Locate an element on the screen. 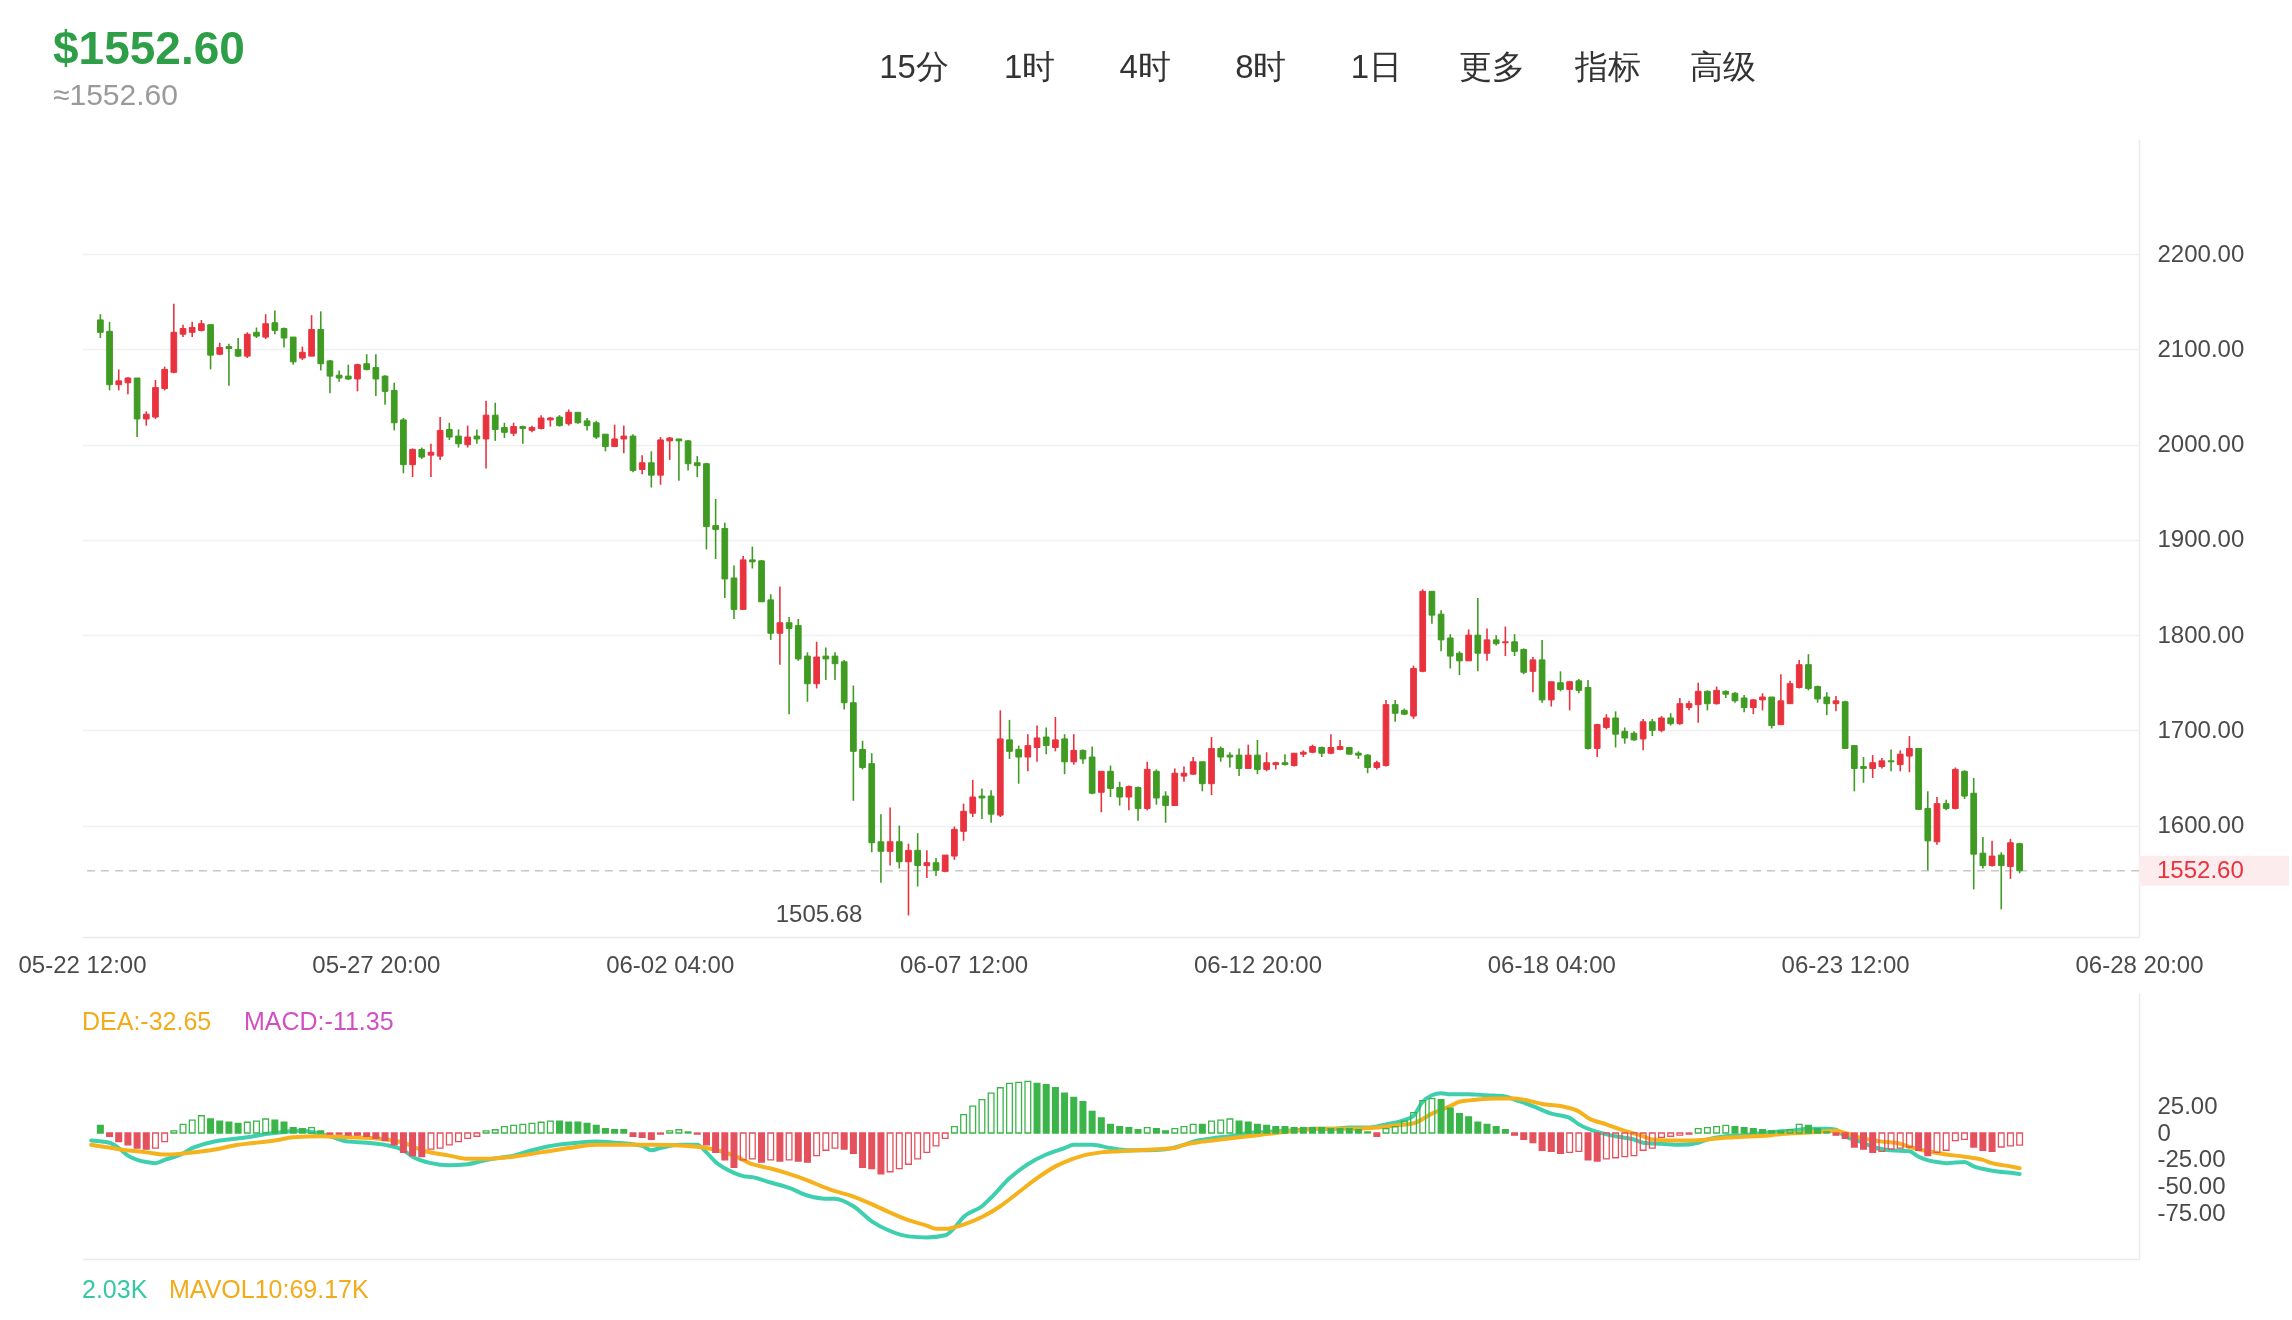 This screenshot has width=2292, height=1320. y-tick-label: -75.00 is located at coordinates (2191, 1213).